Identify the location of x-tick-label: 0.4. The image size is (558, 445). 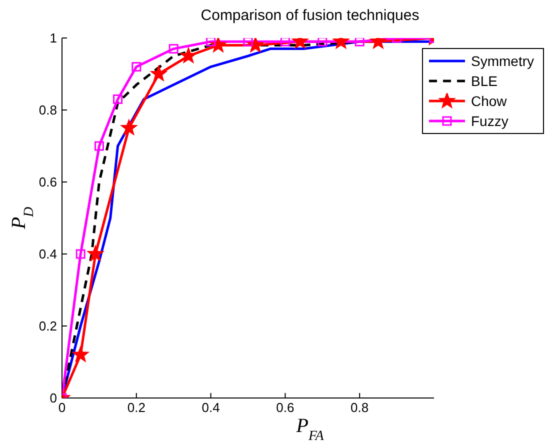
(211, 408).